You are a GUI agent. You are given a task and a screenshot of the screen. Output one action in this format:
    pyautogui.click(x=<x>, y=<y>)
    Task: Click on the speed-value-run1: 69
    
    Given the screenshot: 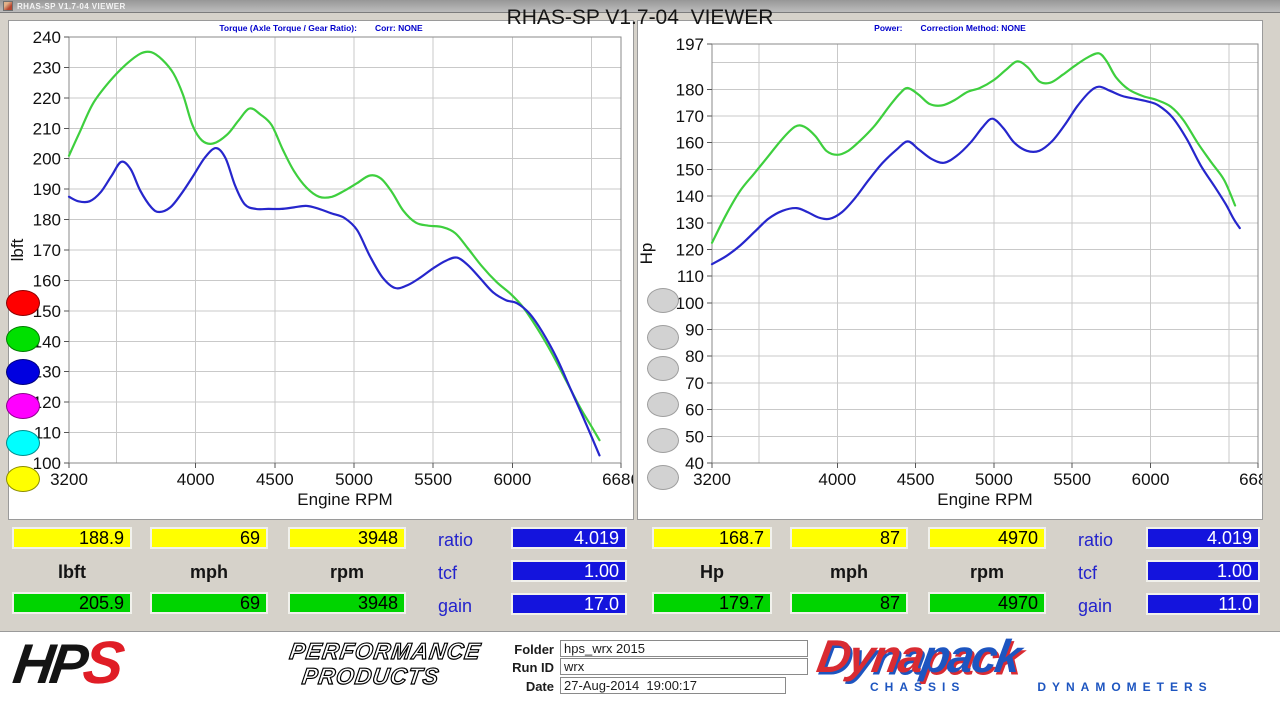 What is the action you would take?
    pyautogui.click(x=209, y=538)
    